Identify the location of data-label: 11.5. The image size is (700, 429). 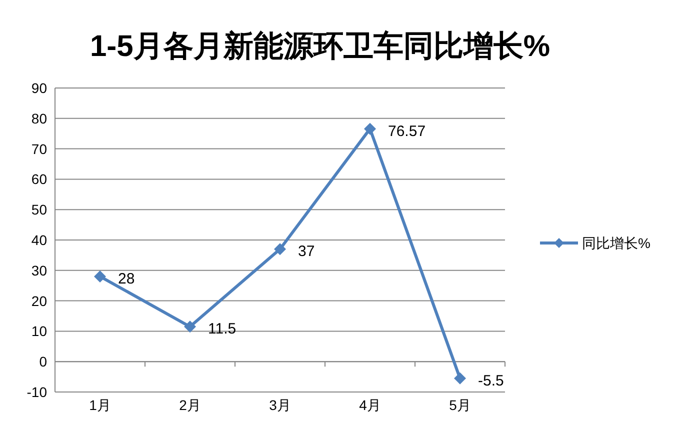
(222, 329).